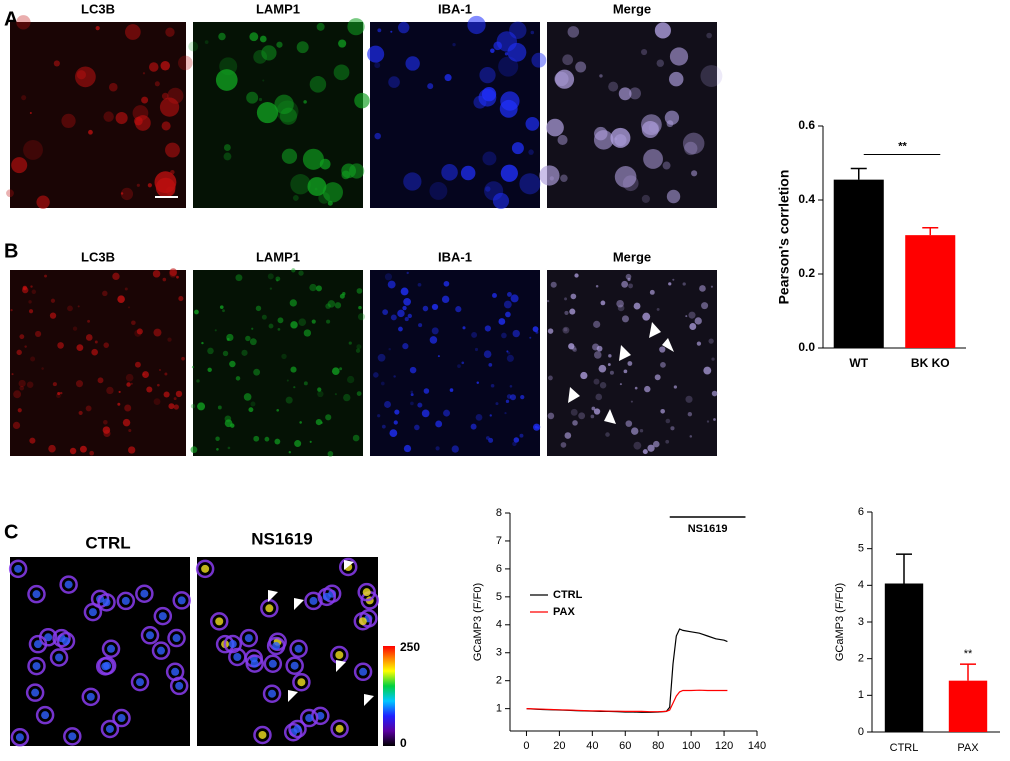 The width and height of the screenshot is (1010, 761). Describe the element at coordinates (858, 173) in the screenshot. I see `error-bar` at that location.